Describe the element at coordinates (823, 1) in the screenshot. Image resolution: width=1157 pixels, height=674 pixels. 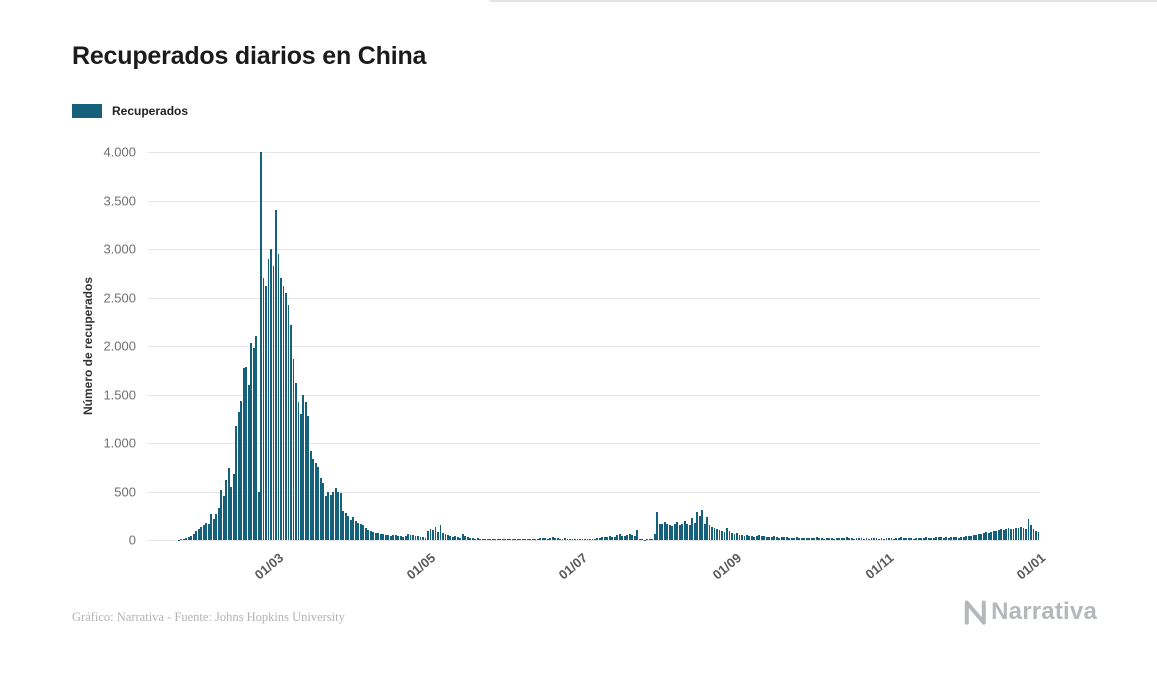
I see `top-border-line` at that location.